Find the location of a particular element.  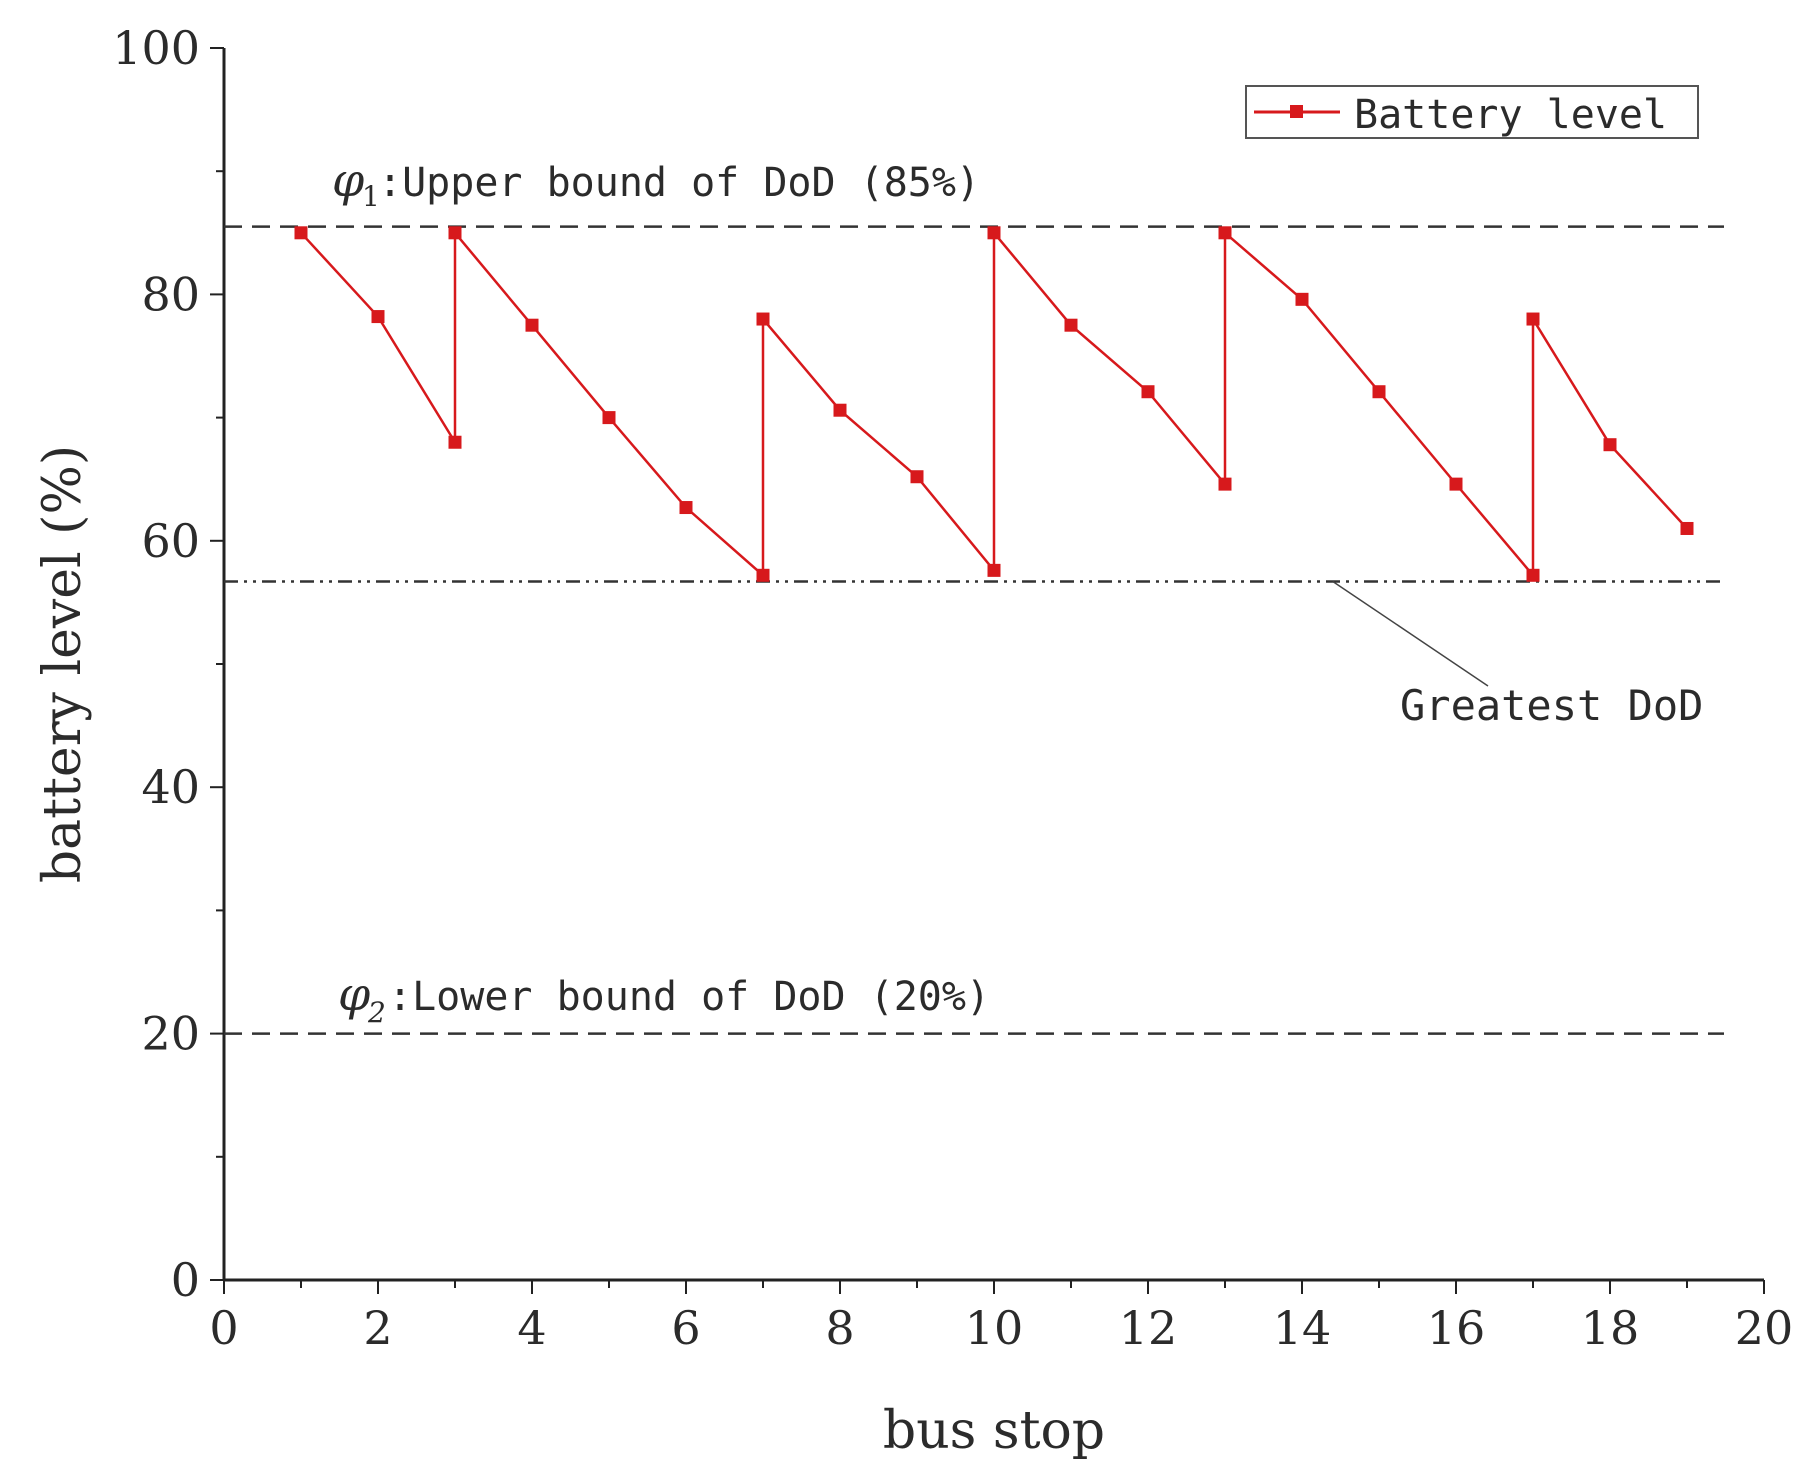

upper-phi-symbol: φ is located at coordinates (348, 180).